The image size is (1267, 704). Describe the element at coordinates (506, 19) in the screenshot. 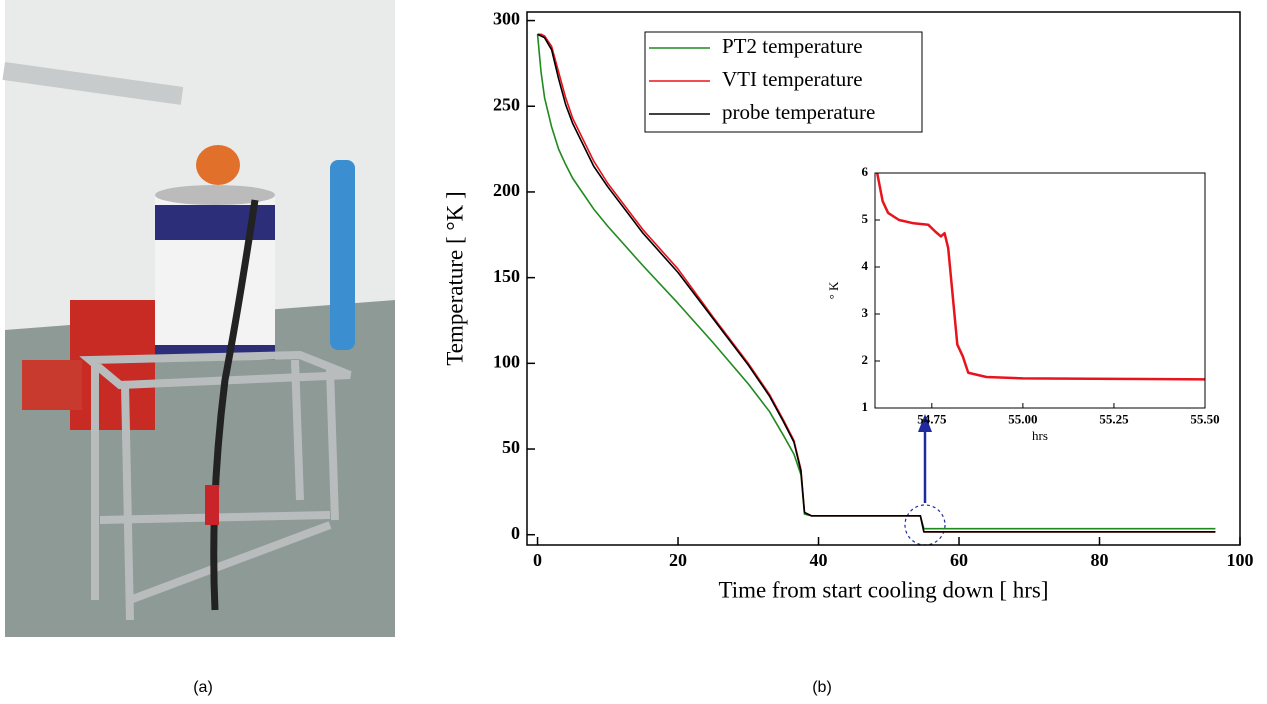

I see `y-tick-label: 300` at that location.